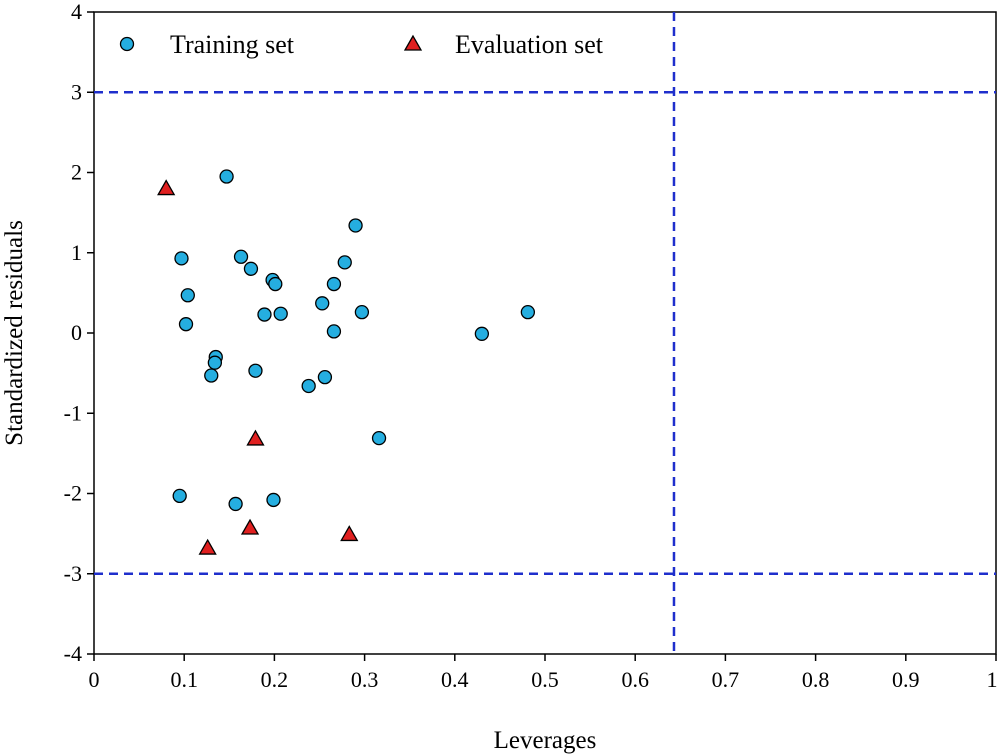  Describe the element at coordinates (76, 172) in the screenshot. I see `y-tick-label: 2` at that location.